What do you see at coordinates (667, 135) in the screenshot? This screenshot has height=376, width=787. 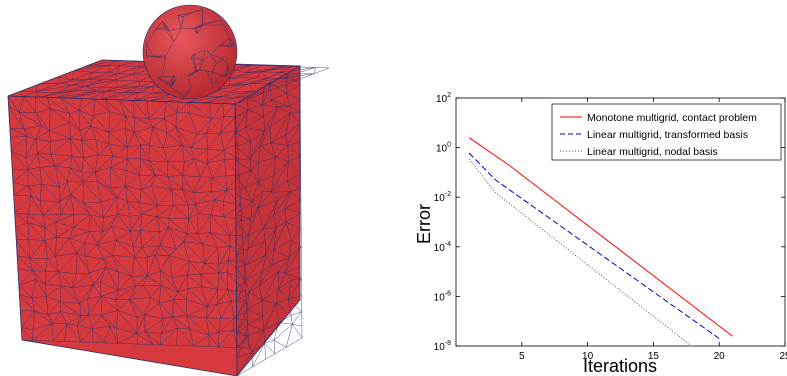 I see `legend-label-transformed: Linear multigrid, transformed basis` at bounding box center [667, 135].